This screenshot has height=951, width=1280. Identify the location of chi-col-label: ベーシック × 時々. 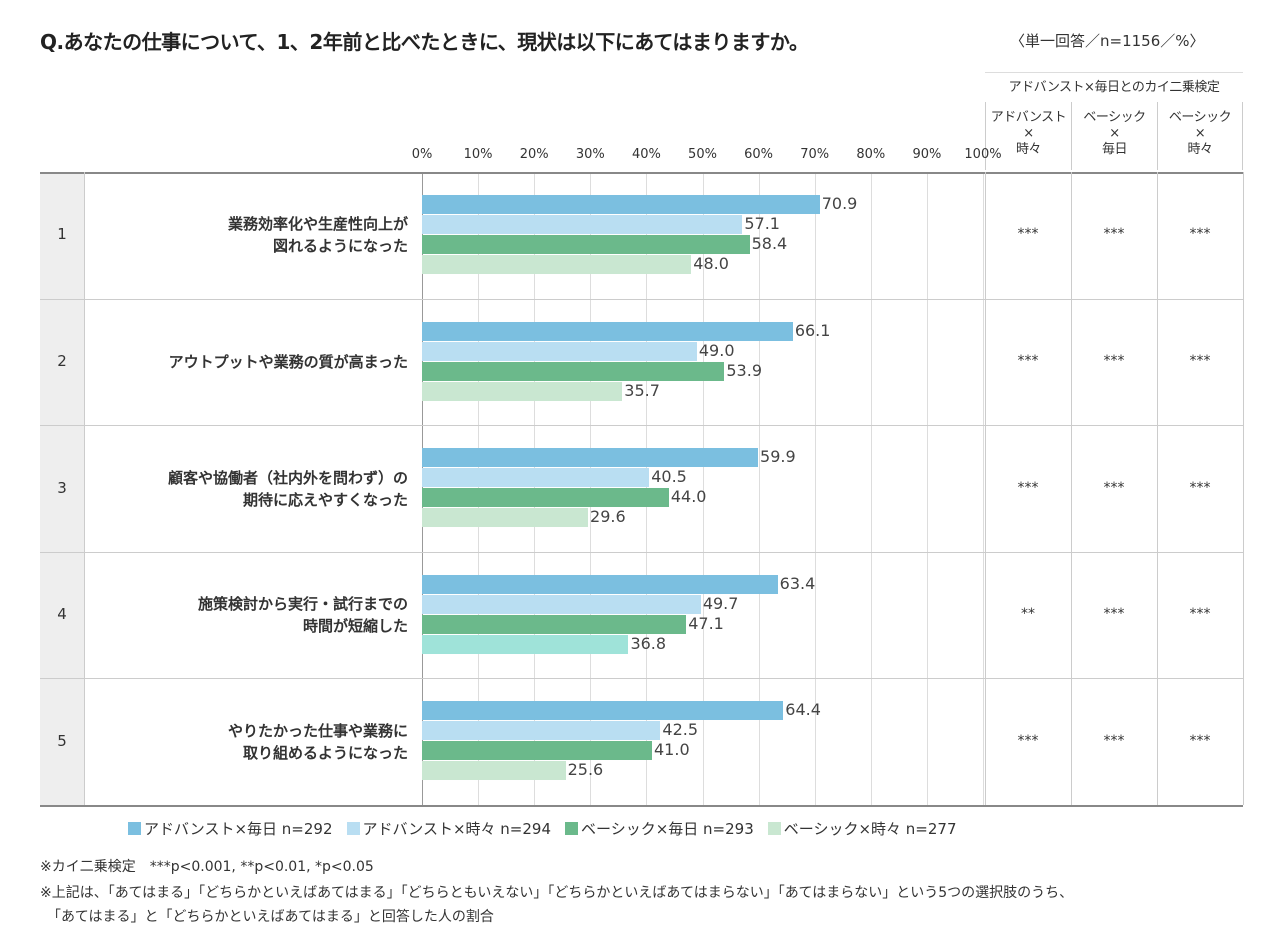
(1200, 133).